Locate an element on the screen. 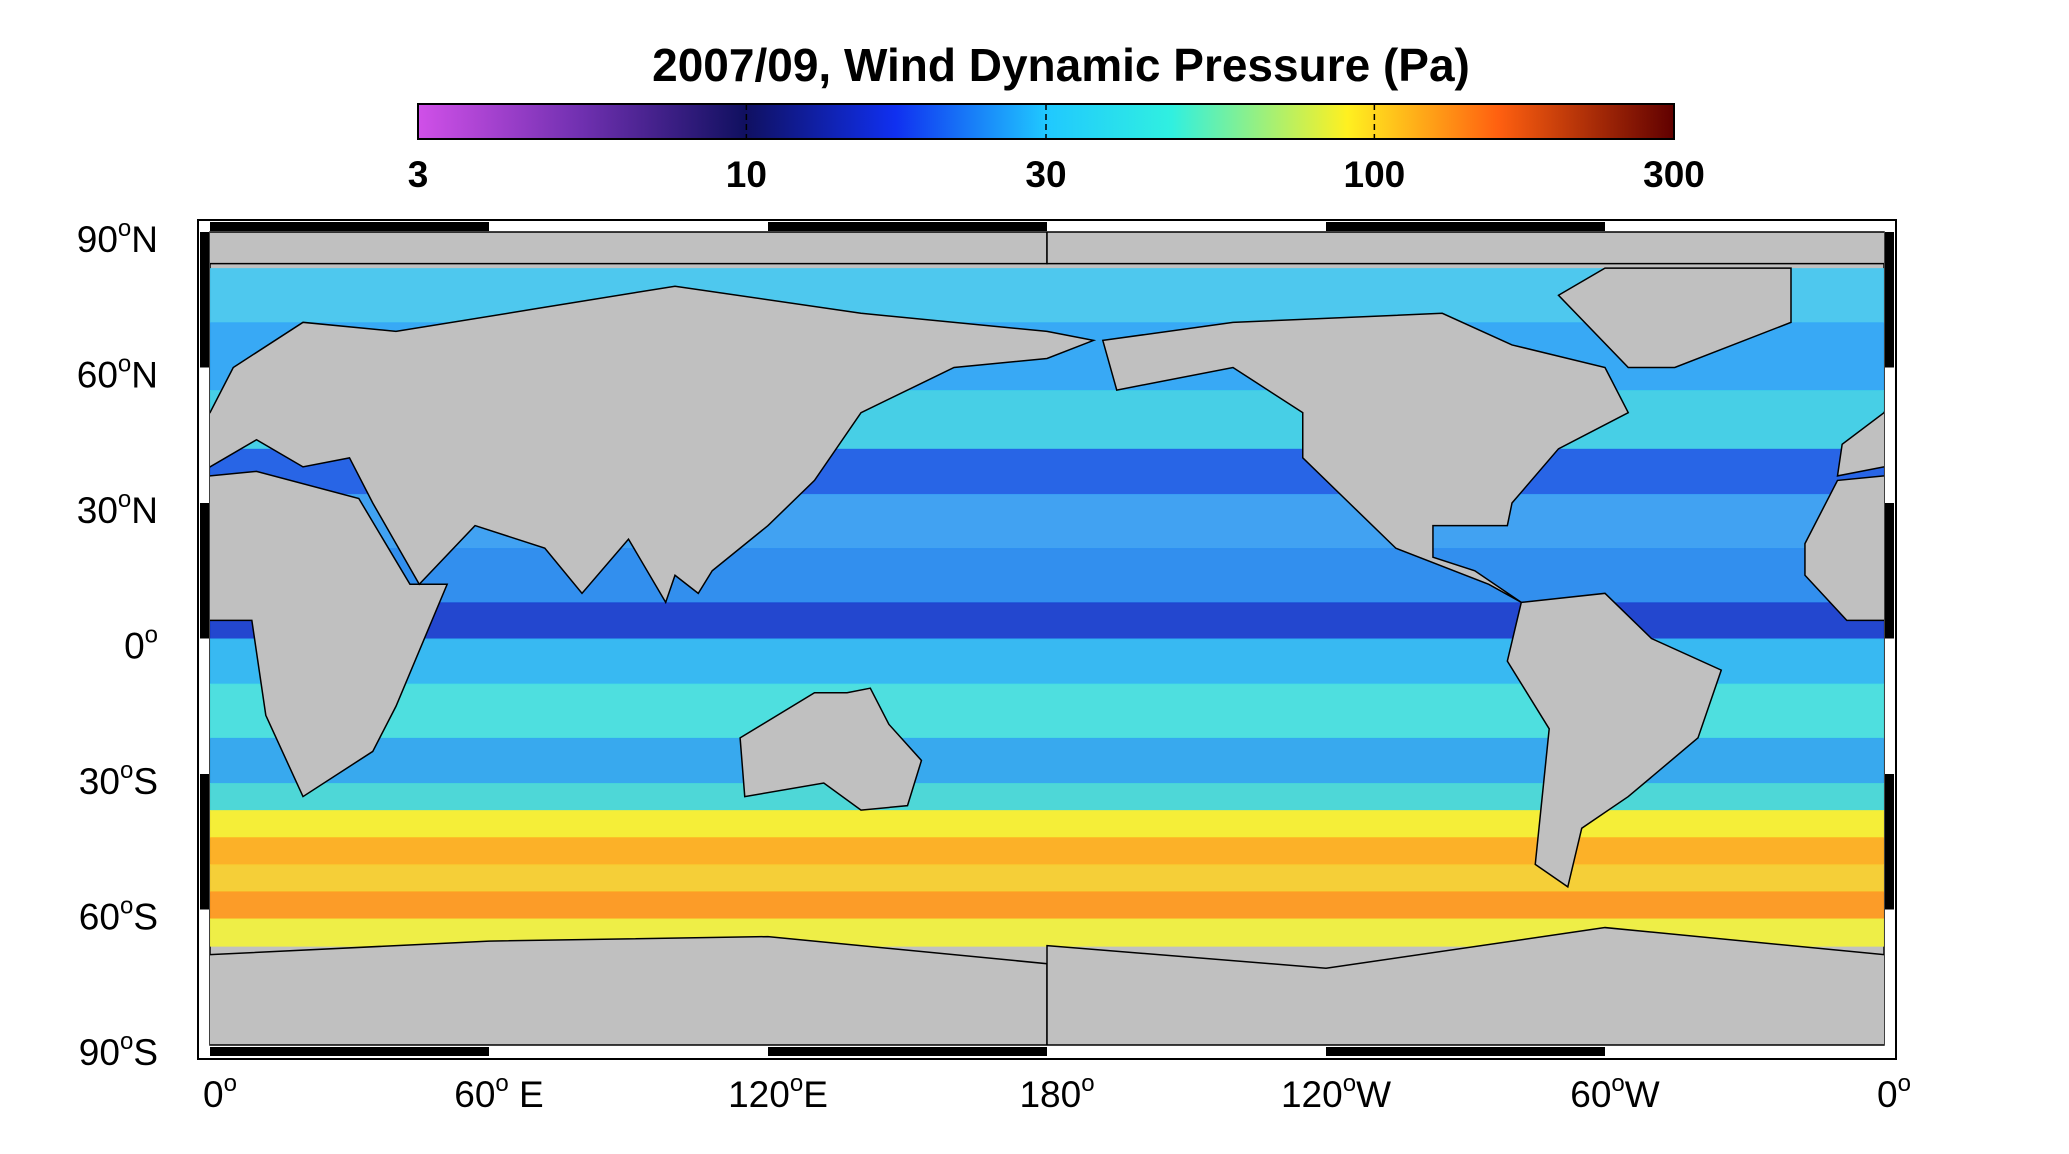  axis-label: 120oE is located at coordinates (778, 1092).